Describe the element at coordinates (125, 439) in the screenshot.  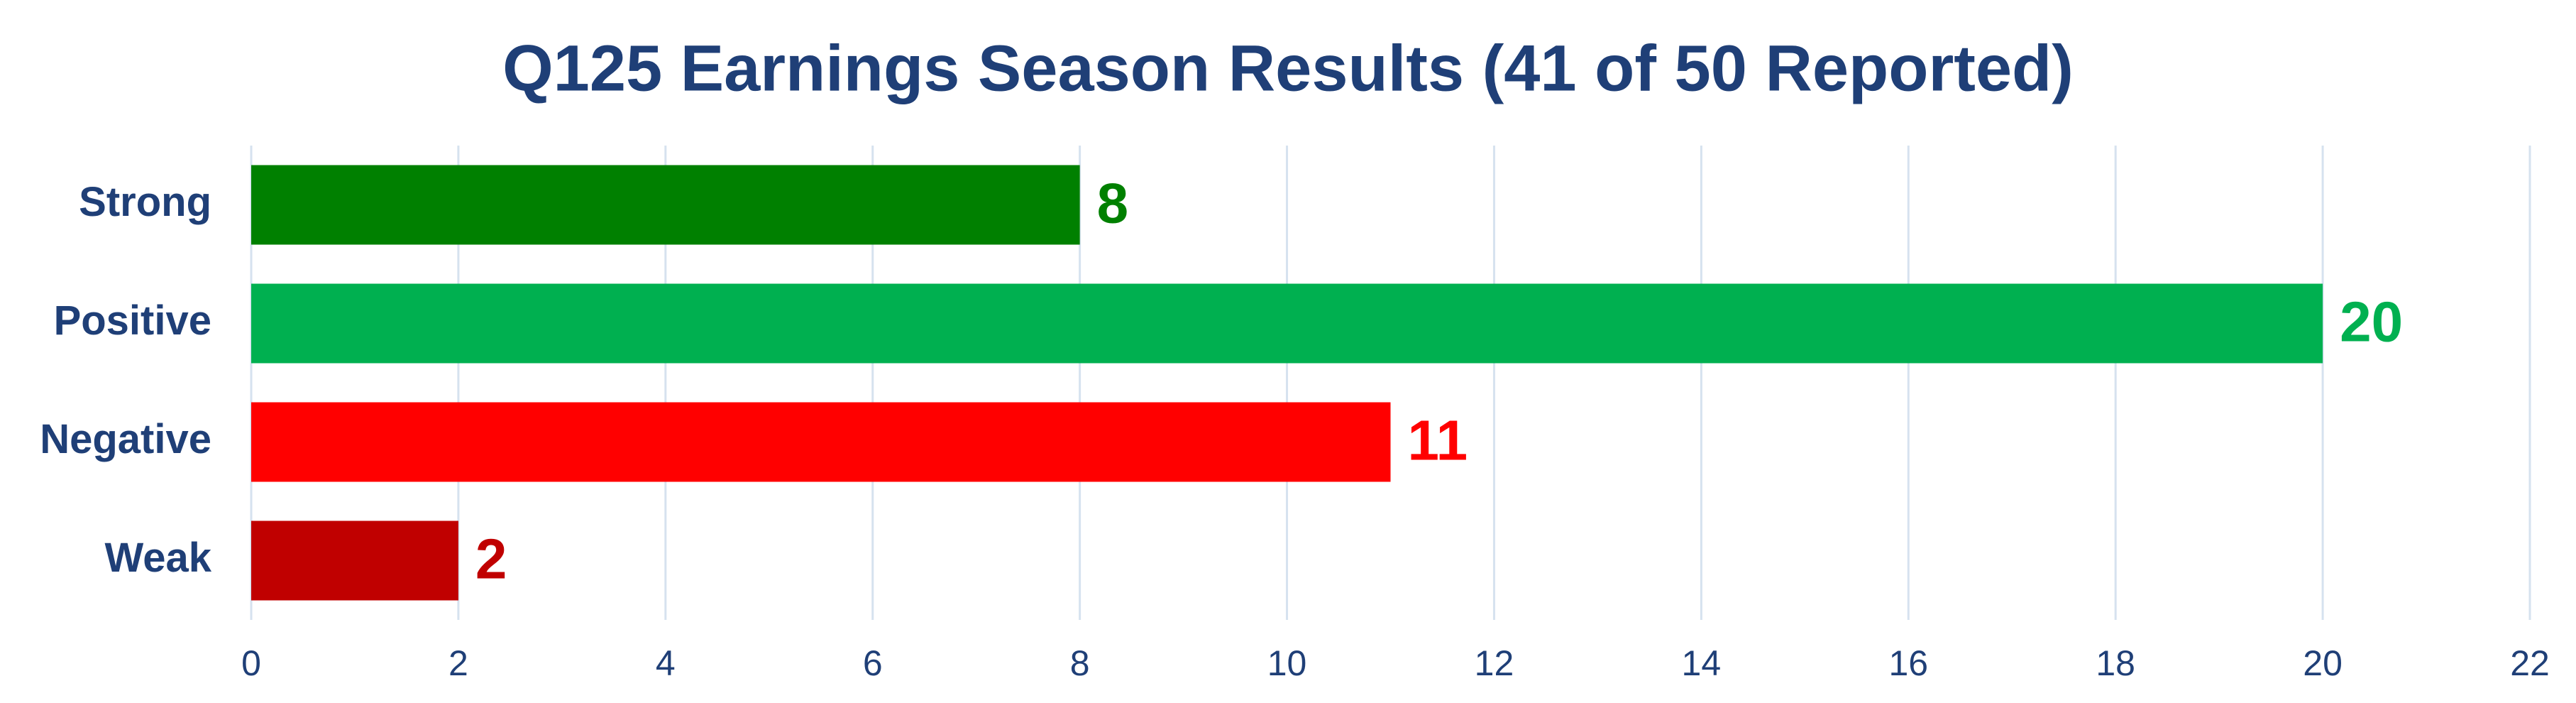
I see `y-tick-label: Negative` at that location.